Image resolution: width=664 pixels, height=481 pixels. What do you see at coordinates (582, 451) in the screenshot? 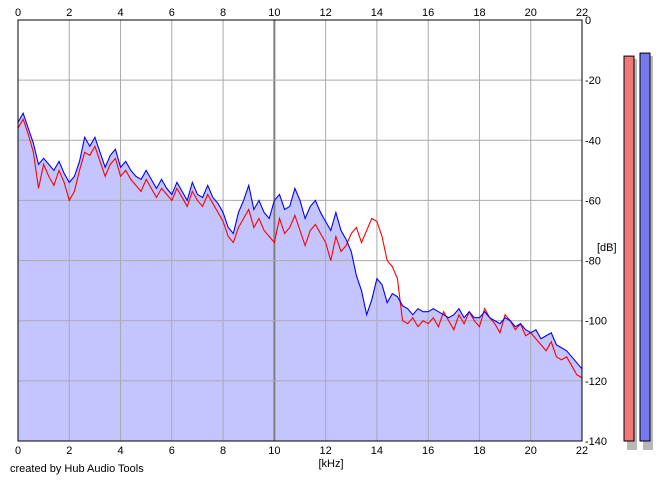
I see `x-tick-label-bottom-22: 22` at bounding box center [582, 451].